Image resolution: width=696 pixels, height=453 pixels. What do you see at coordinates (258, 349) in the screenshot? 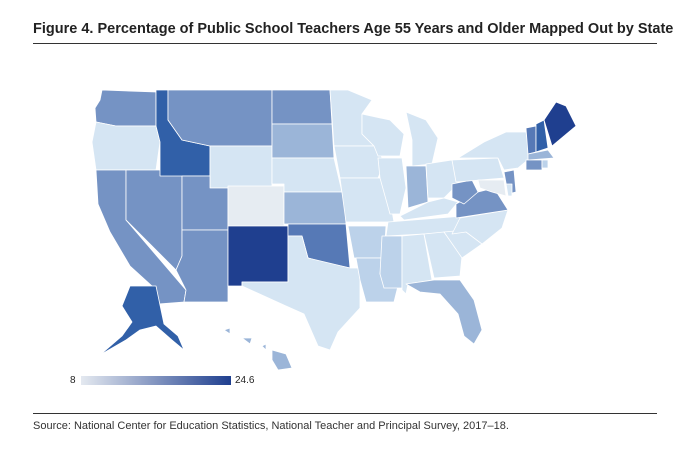
I see `state-HI` at bounding box center [258, 349].